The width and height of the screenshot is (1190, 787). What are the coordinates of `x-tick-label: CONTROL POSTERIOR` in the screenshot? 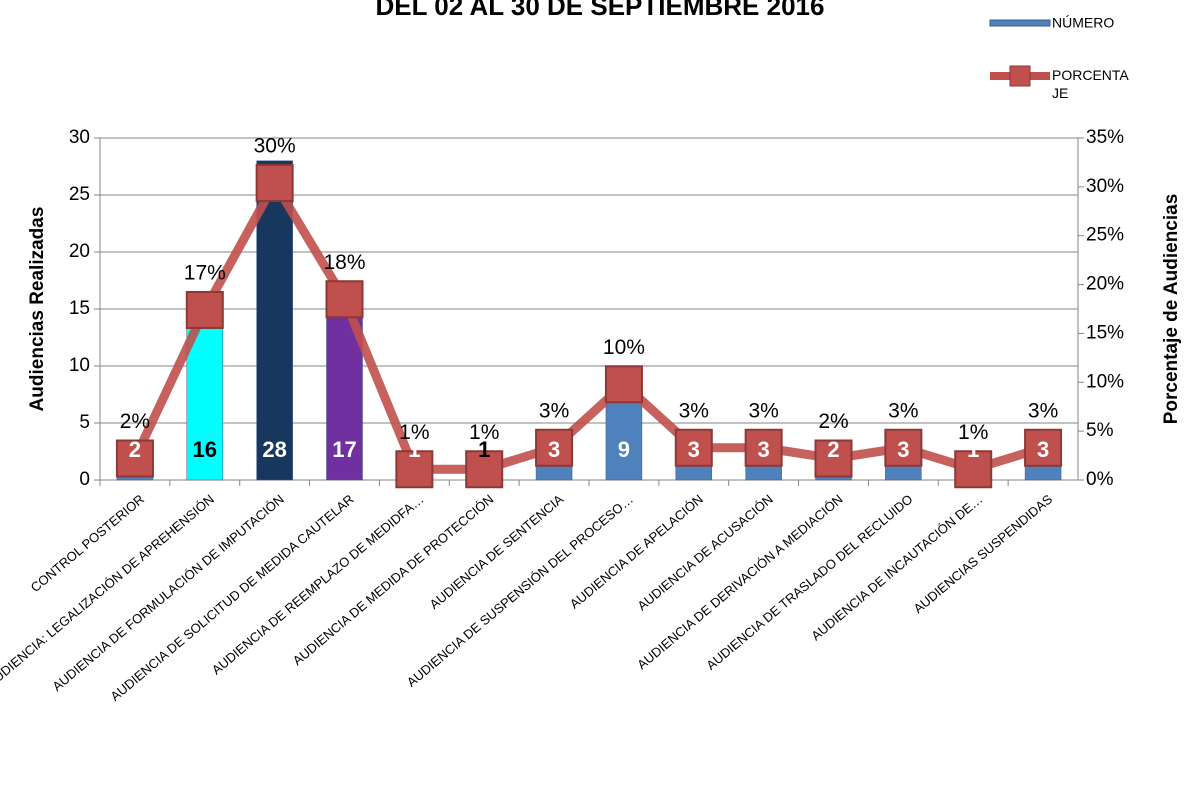 It's located at (87, 543).